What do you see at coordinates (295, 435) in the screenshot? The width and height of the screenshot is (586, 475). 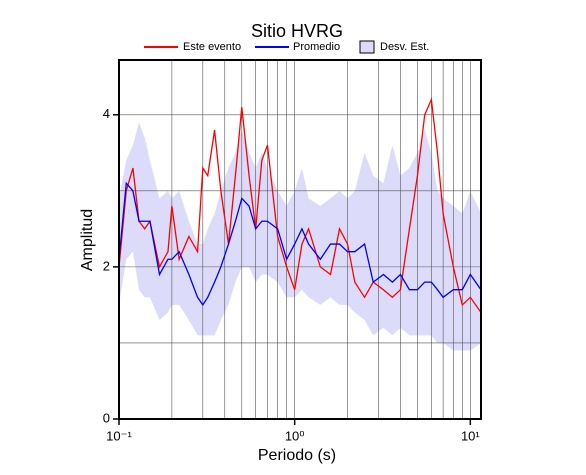 I see `x-tick-label: 10⁰` at bounding box center [295, 435].